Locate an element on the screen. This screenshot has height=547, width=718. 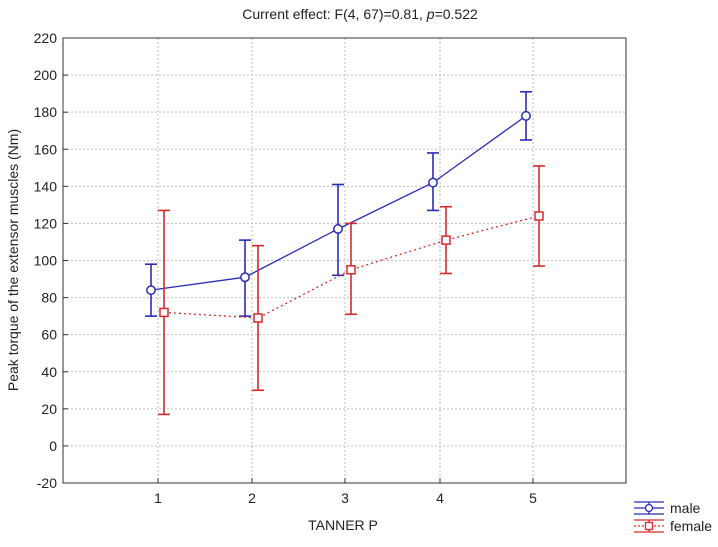
y-axis: -20 0 20 40 60 80 100 120 140 160 180 200 220 is located at coordinates (51, 260).